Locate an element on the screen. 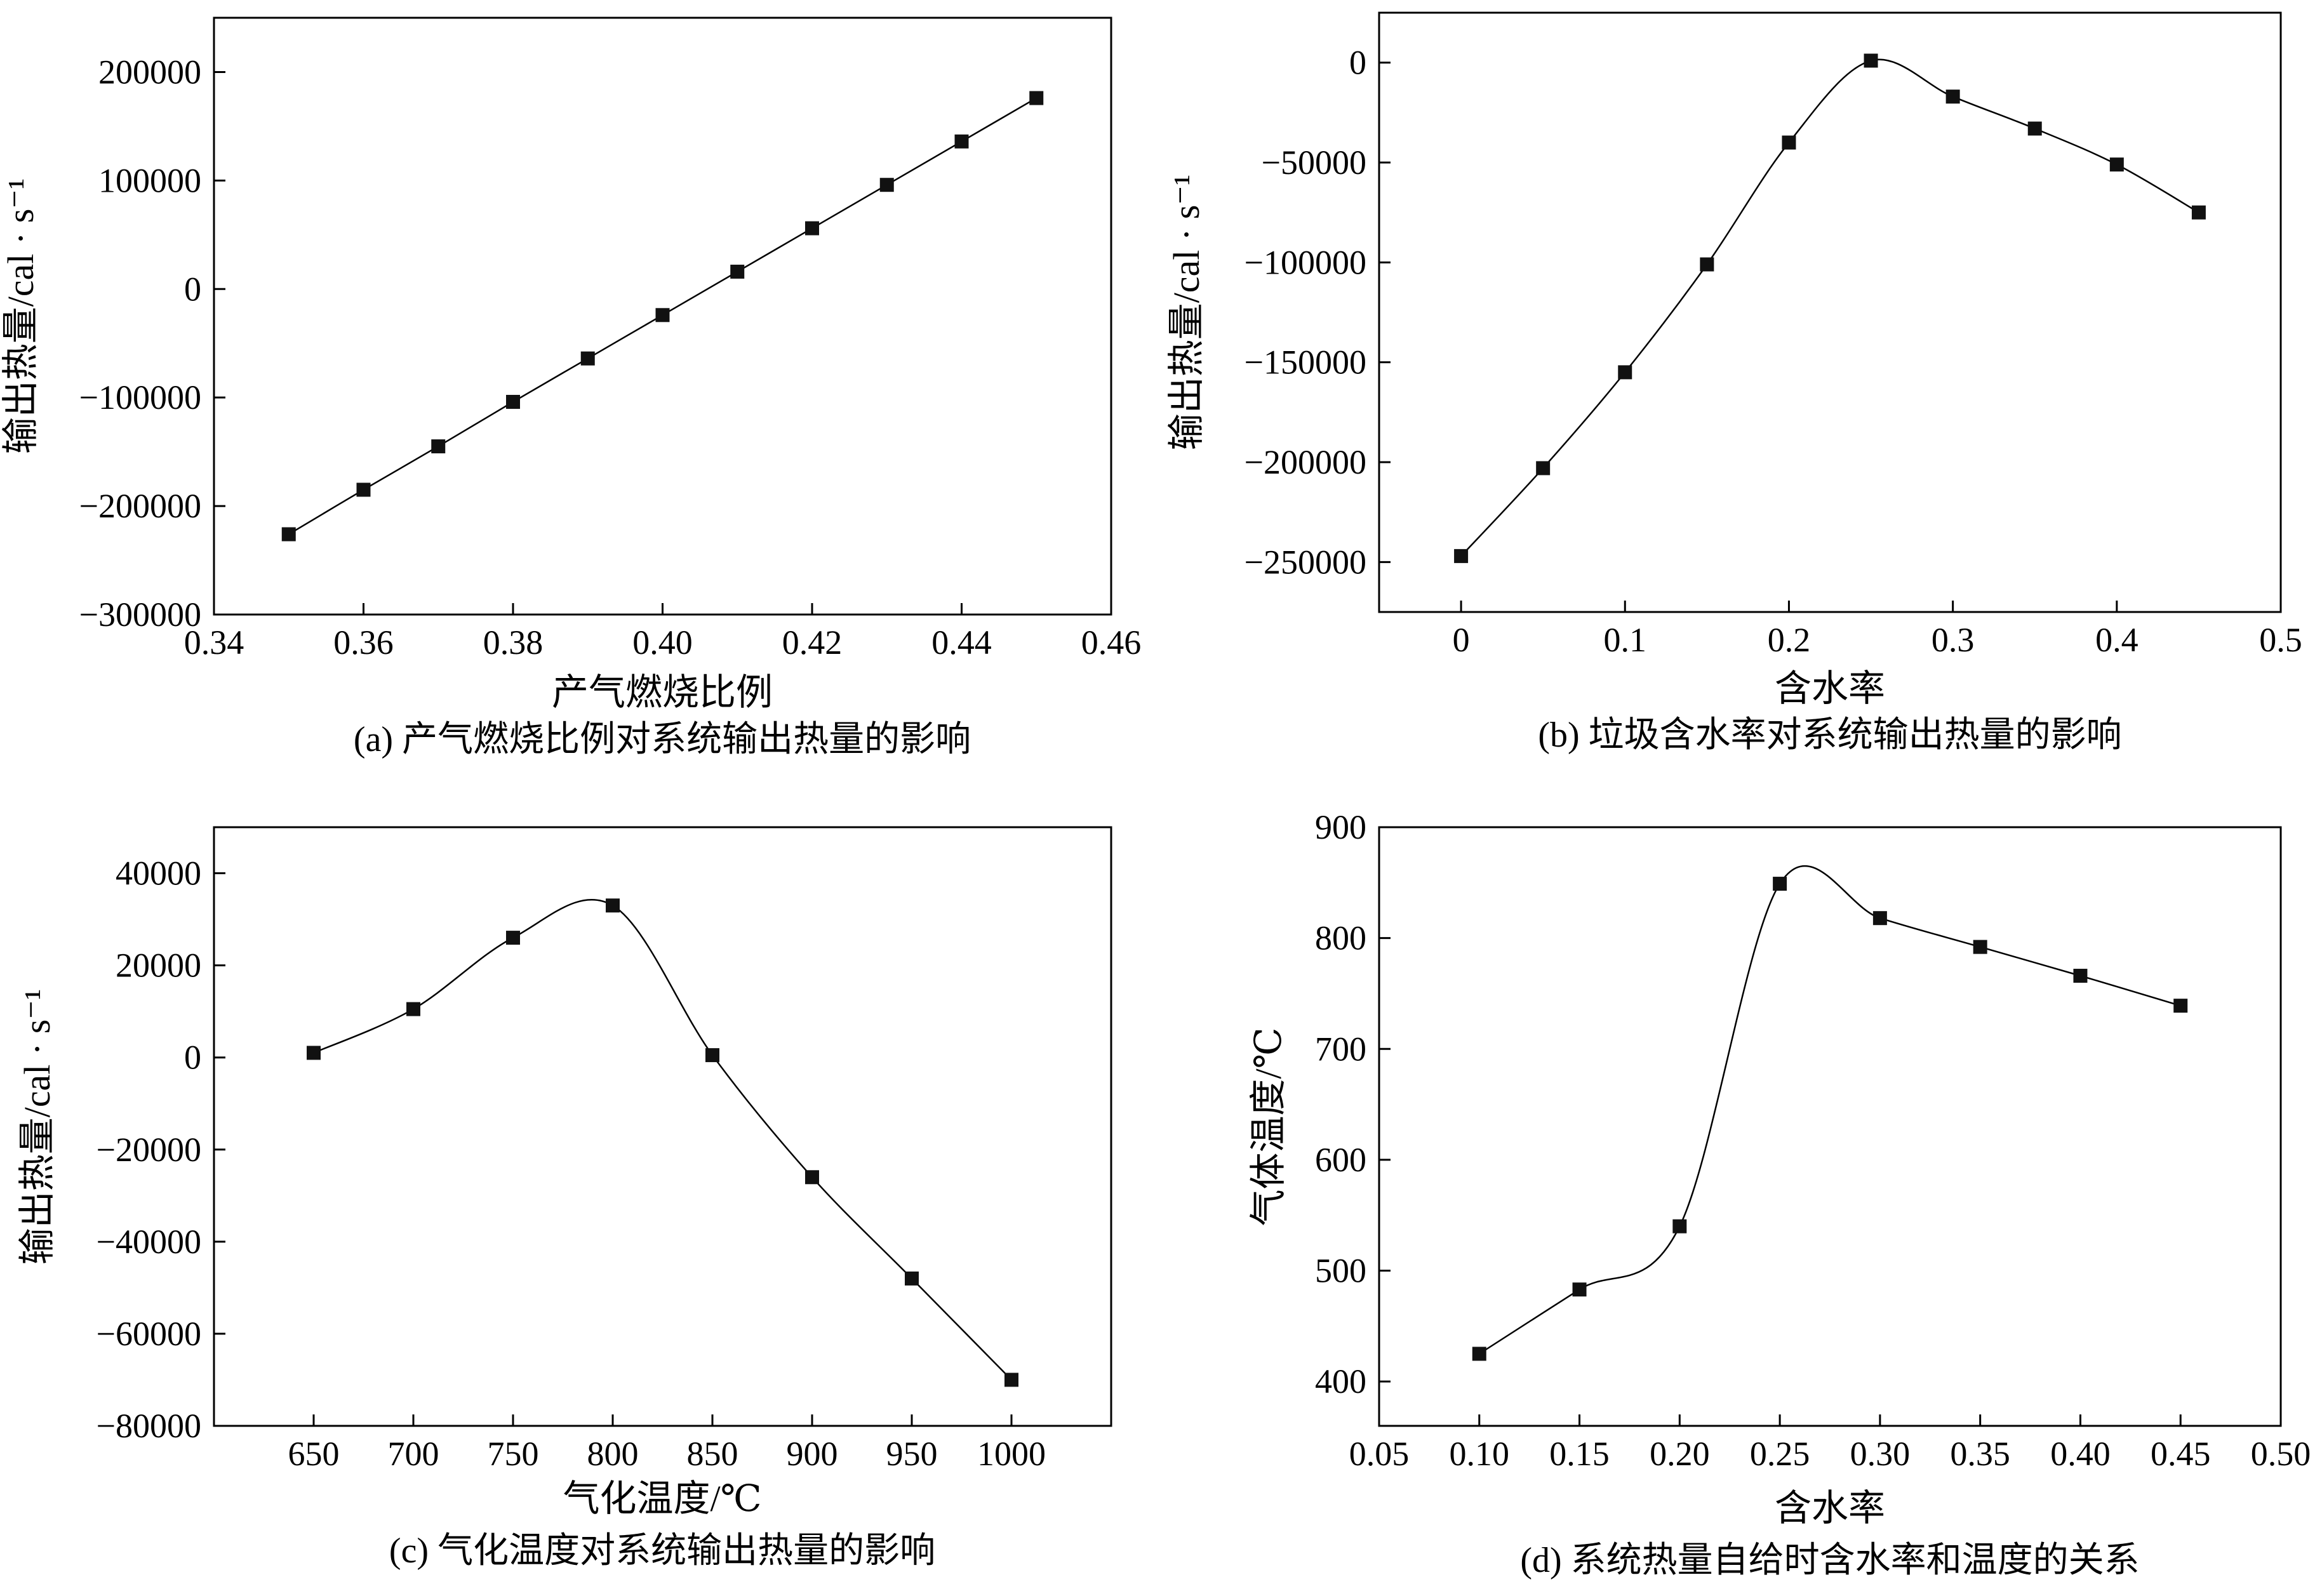  y-tick-label: −20000 is located at coordinates (149, 1150).